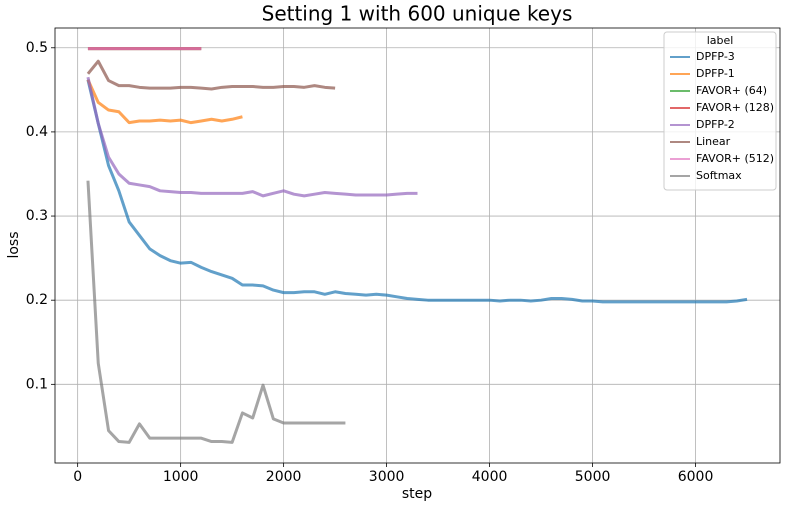  I want to click on legend-label: Softmax, so click(719, 175).